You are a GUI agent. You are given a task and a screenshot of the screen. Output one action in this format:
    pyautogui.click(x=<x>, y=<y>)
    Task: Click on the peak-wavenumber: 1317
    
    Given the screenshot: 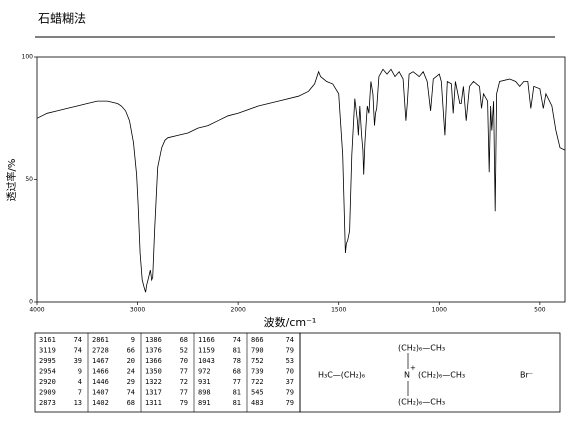 What is the action you would take?
    pyautogui.click(x=153, y=393)
    